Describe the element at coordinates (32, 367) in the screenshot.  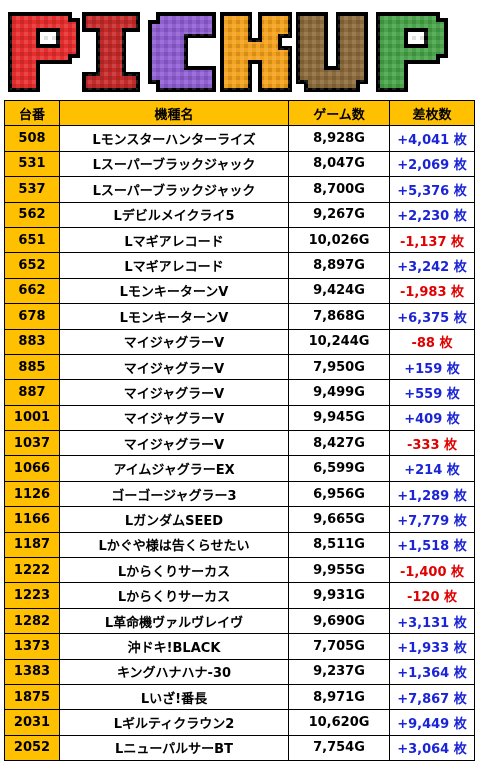
I see `machine-number-cell: 885` at that location.